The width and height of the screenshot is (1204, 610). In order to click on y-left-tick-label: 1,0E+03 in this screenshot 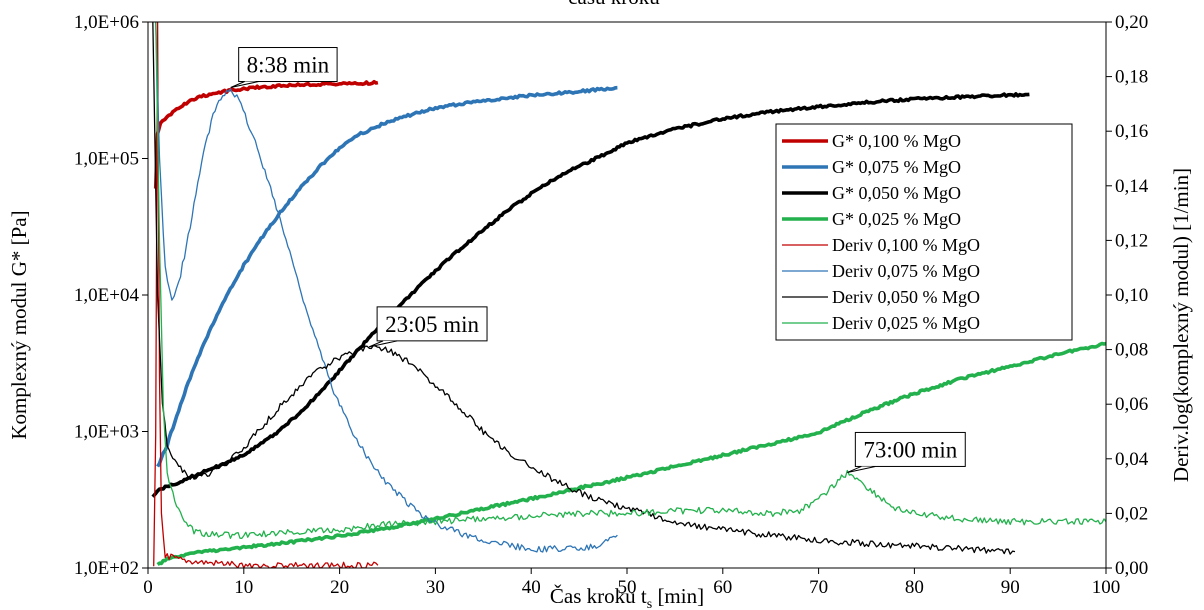, I will do `click(106, 432)`.